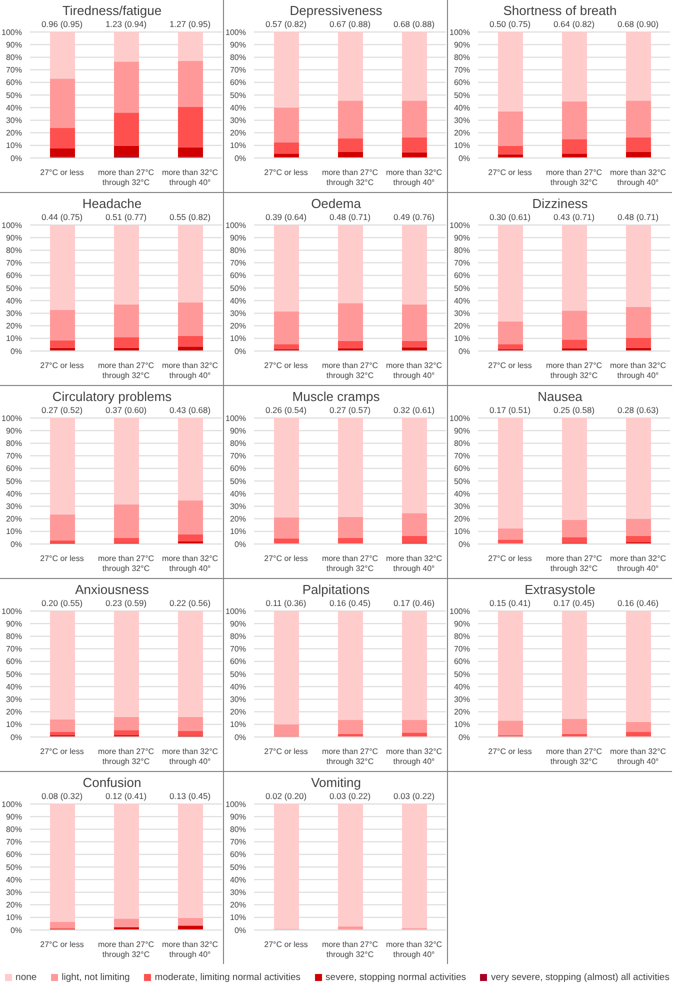 The image size is (674, 992). I want to click on annotation: 0.32 (0.61), so click(414, 410).